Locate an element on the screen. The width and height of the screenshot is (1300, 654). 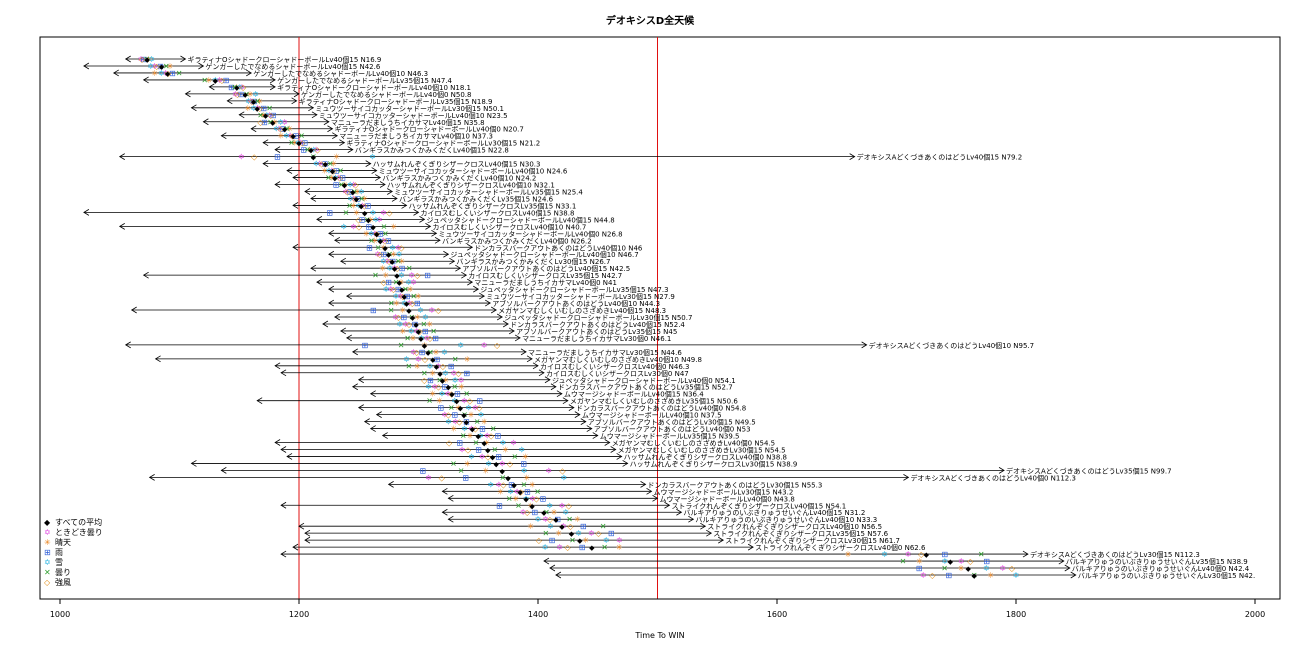
row-label: ハッサムれんぞくぎりシザークロスLv35個15 N33.1 is located at coordinates (493, 205).